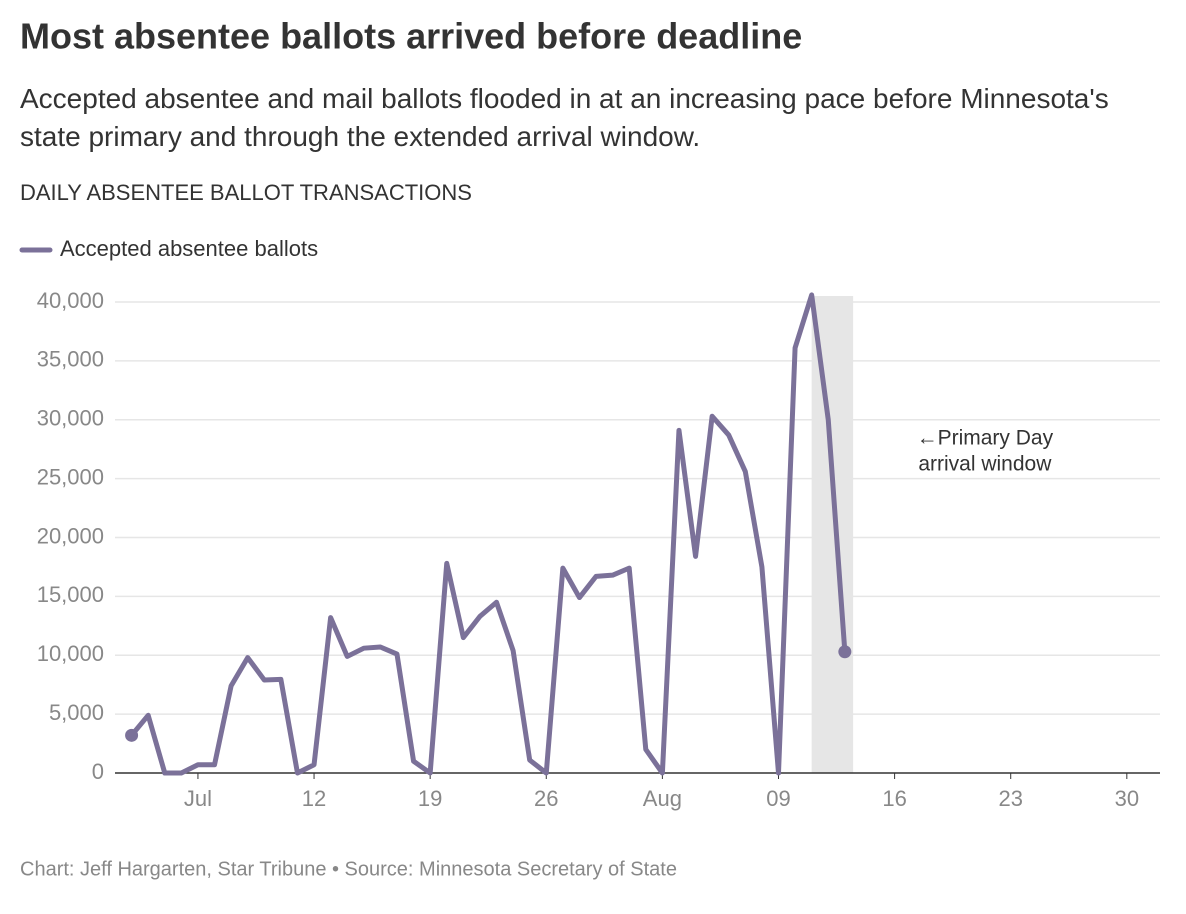  Describe the element at coordinates (246, 192) in the screenshot. I see `axis-title: DAILY ABSENTEE BALLOT TRANSACTIONS` at that location.